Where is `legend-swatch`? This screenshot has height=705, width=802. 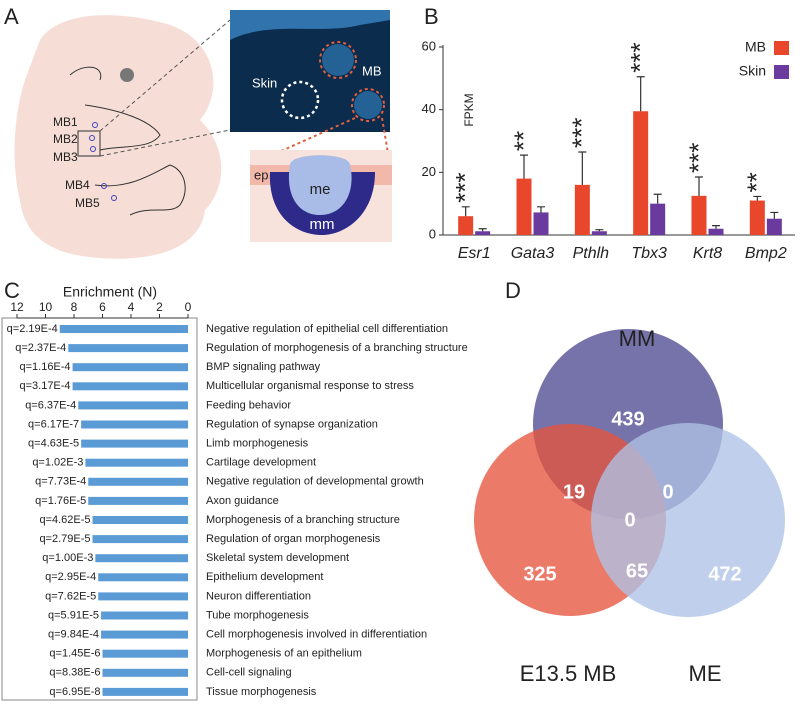
legend-swatch is located at coordinates (781, 48).